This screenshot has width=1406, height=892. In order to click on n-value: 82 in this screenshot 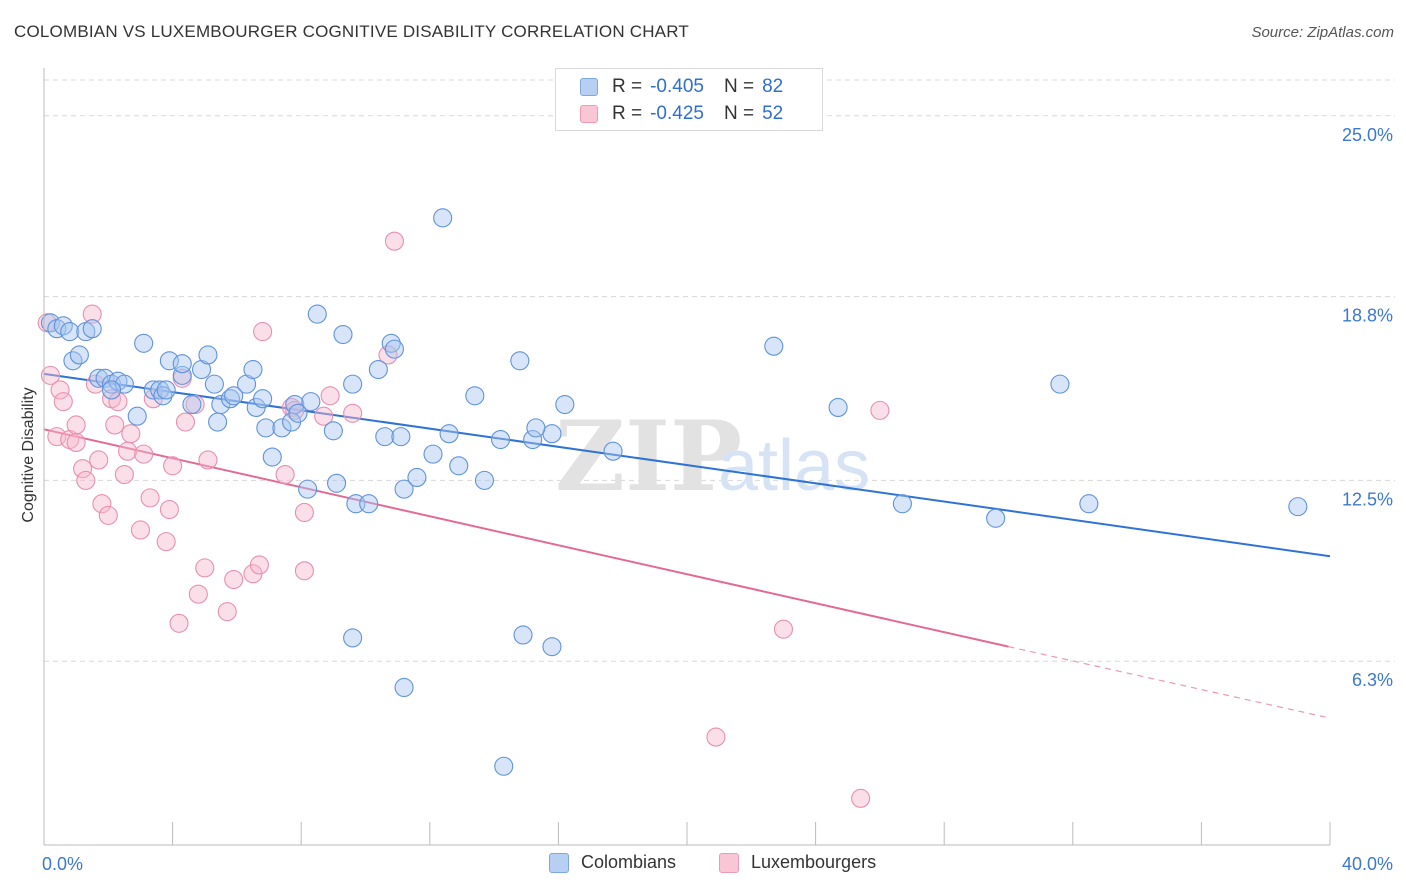, I will do `click(773, 86)`.